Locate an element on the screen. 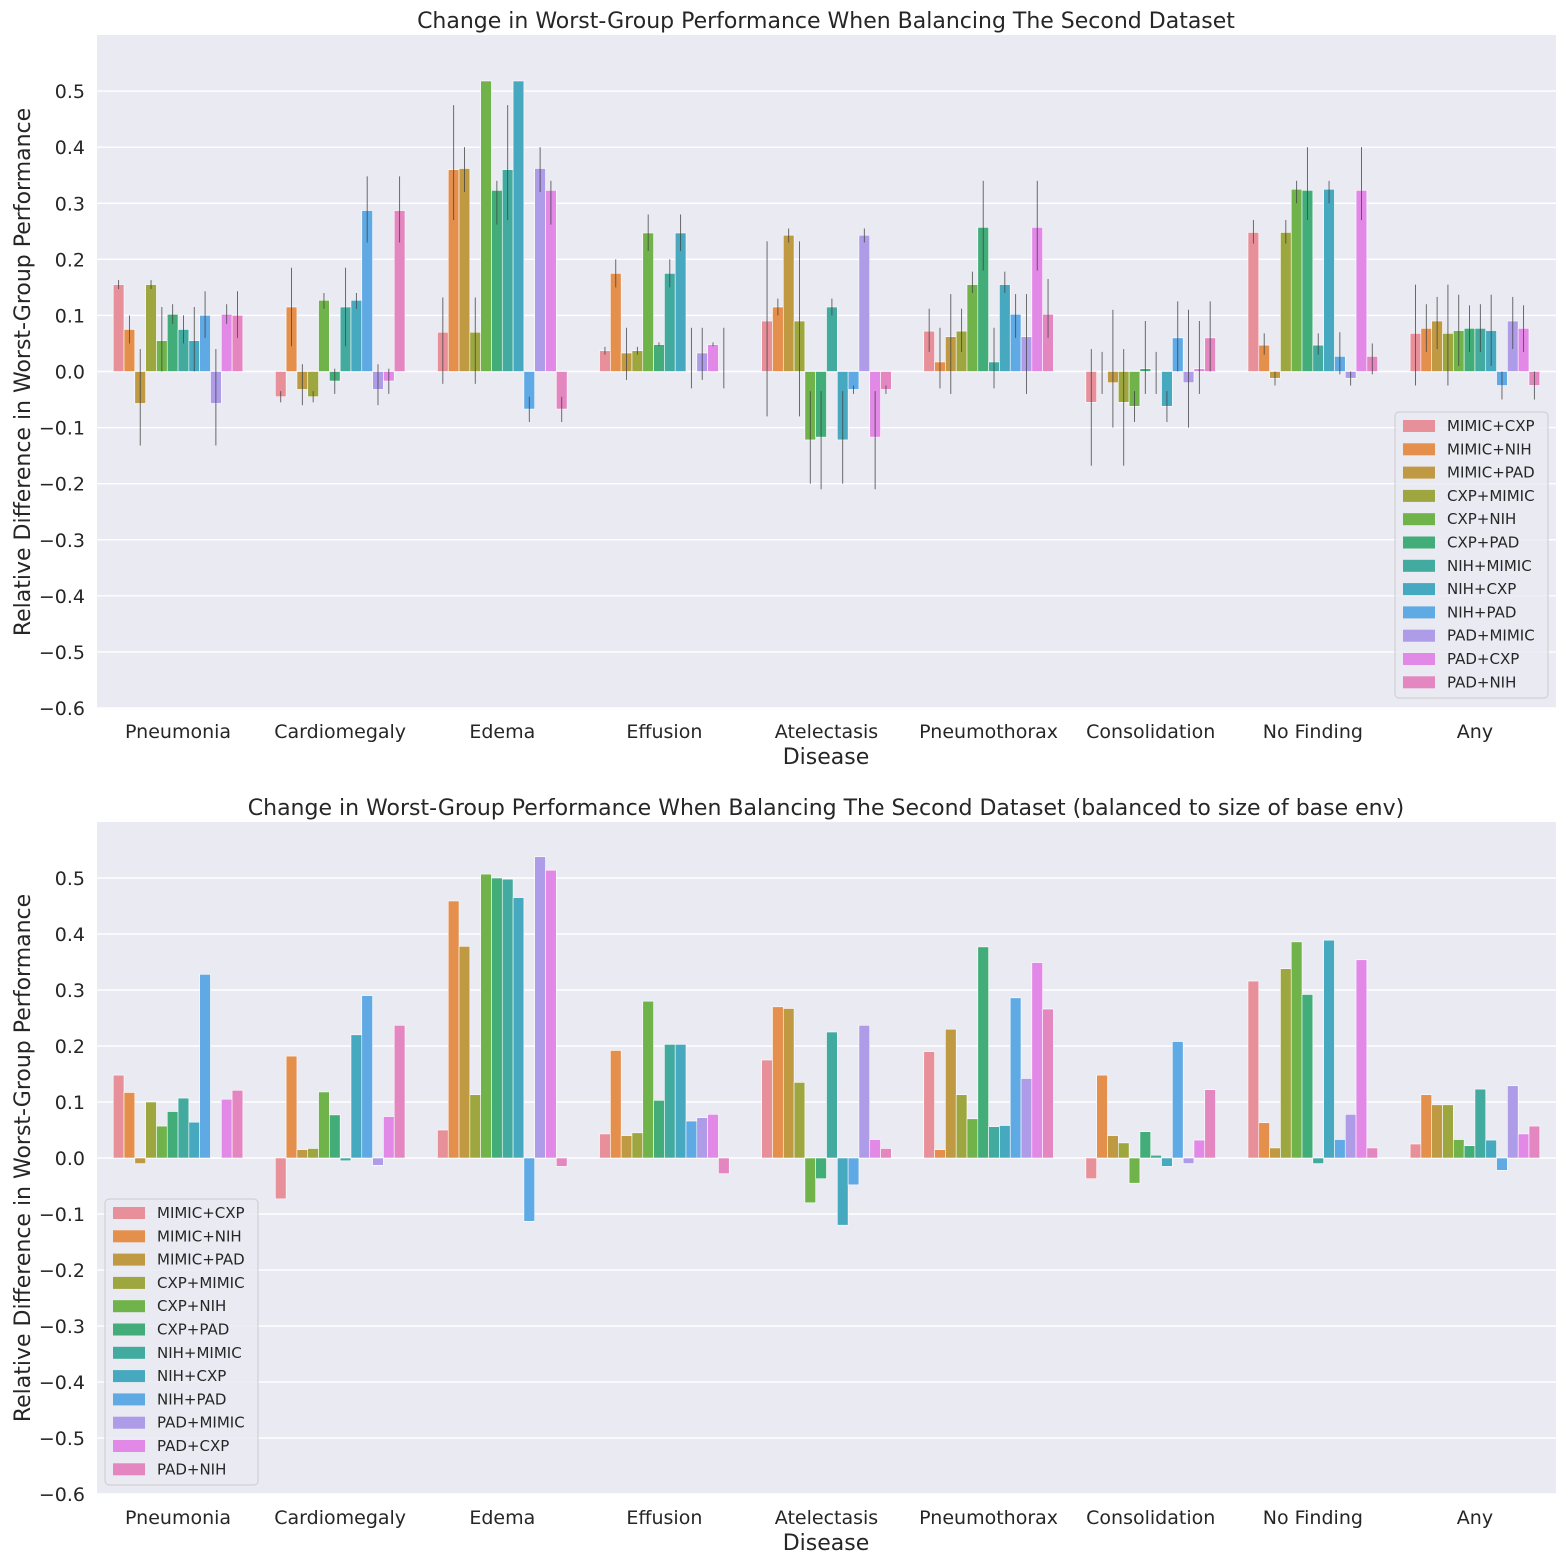  bottom-bar-effusion-pad-nih is located at coordinates (724, 1165).